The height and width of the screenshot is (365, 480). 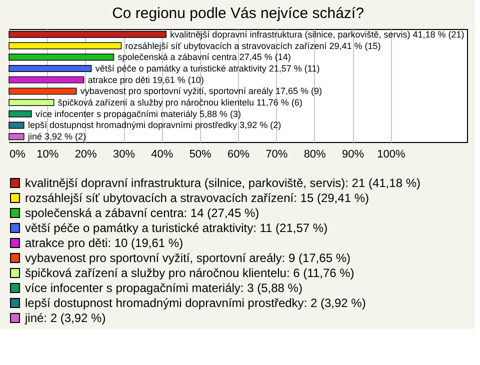 I want to click on x-tick-label: 0%, so click(x=18, y=154).